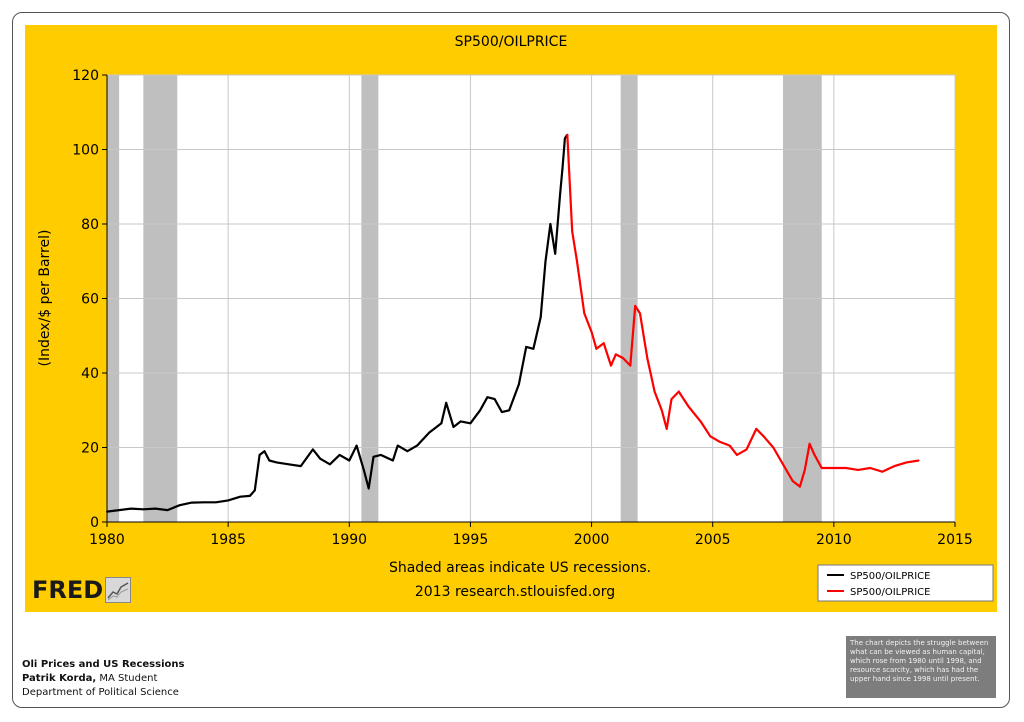 The width and height of the screenshot is (1024, 722). I want to click on author-role: MA Student, so click(128, 678).